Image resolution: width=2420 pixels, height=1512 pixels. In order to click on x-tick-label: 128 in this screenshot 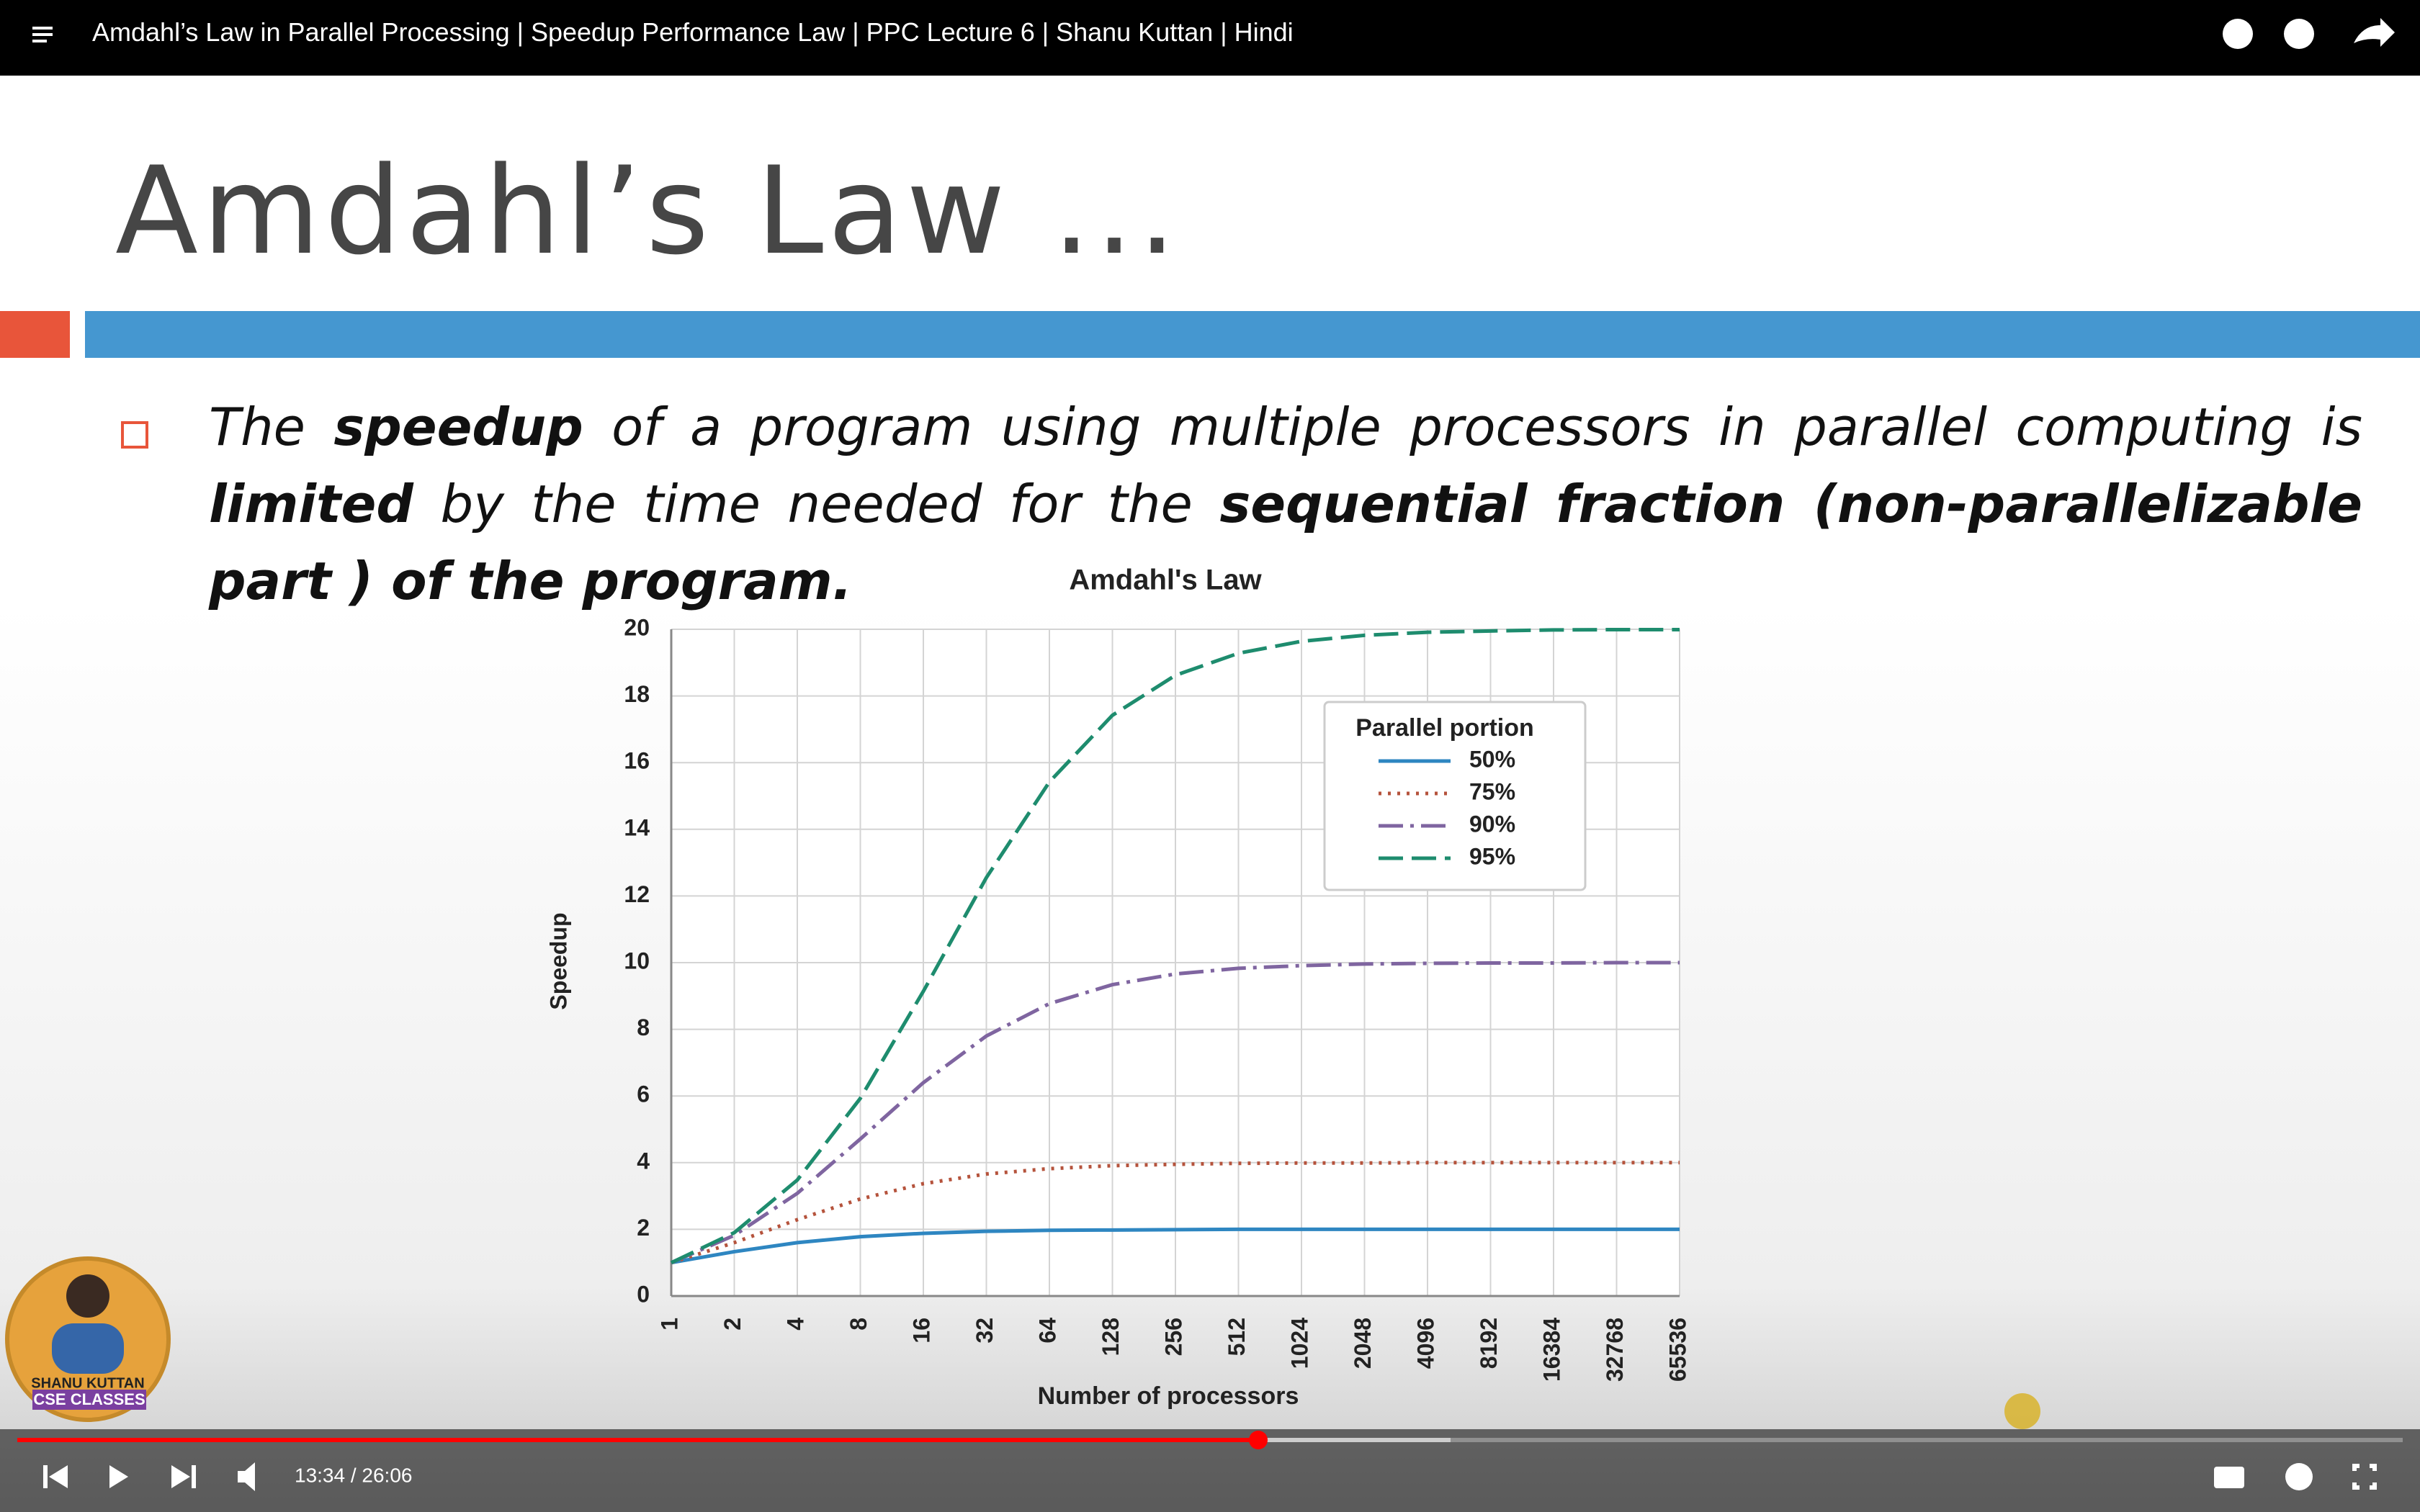, I will do `click(1111, 1337)`.